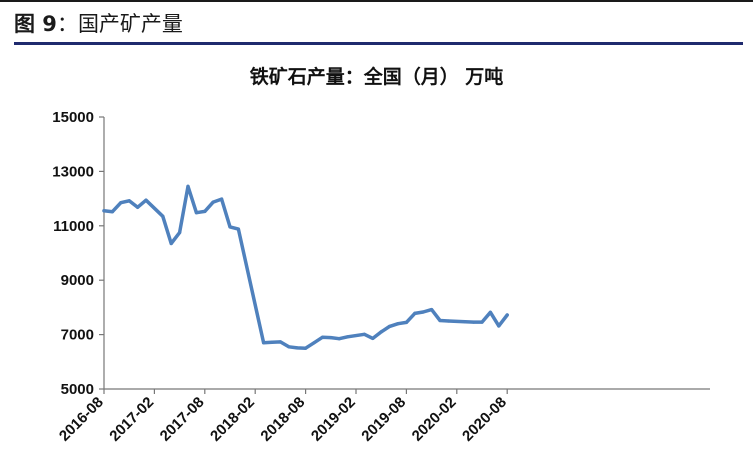  Describe the element at coordinates (333, 419) in the screenshot. I see `x-tick-label: 2019-02` at that location.